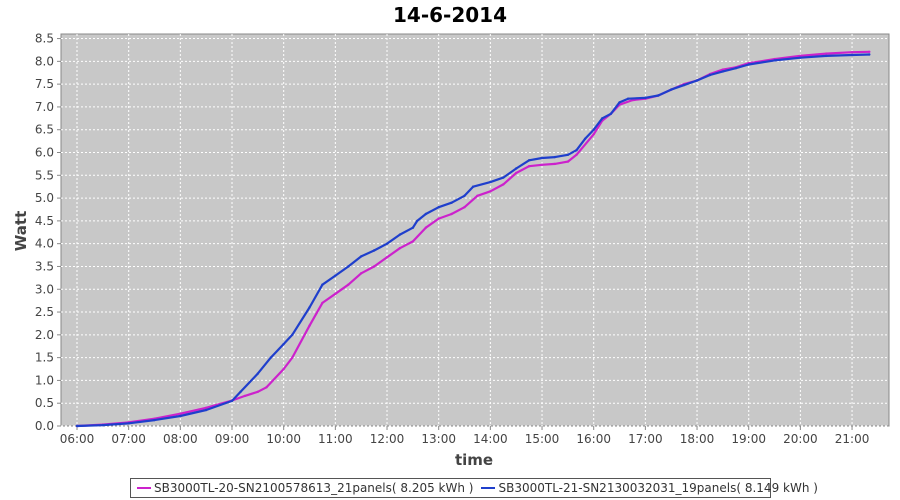  I want to click on x-tick-label: 09:00, so click(232, 439).